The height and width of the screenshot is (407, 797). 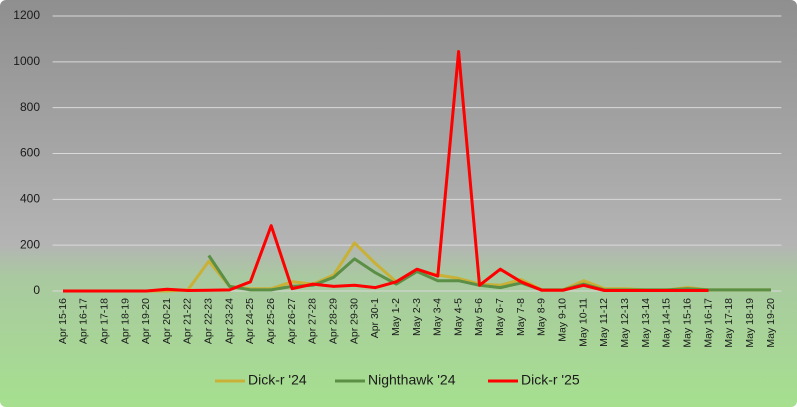 What do you see at coordinates (750, 323) in the screenshot?
I see `x-tick-label: May 18-19` at bounding box center [750, 323].